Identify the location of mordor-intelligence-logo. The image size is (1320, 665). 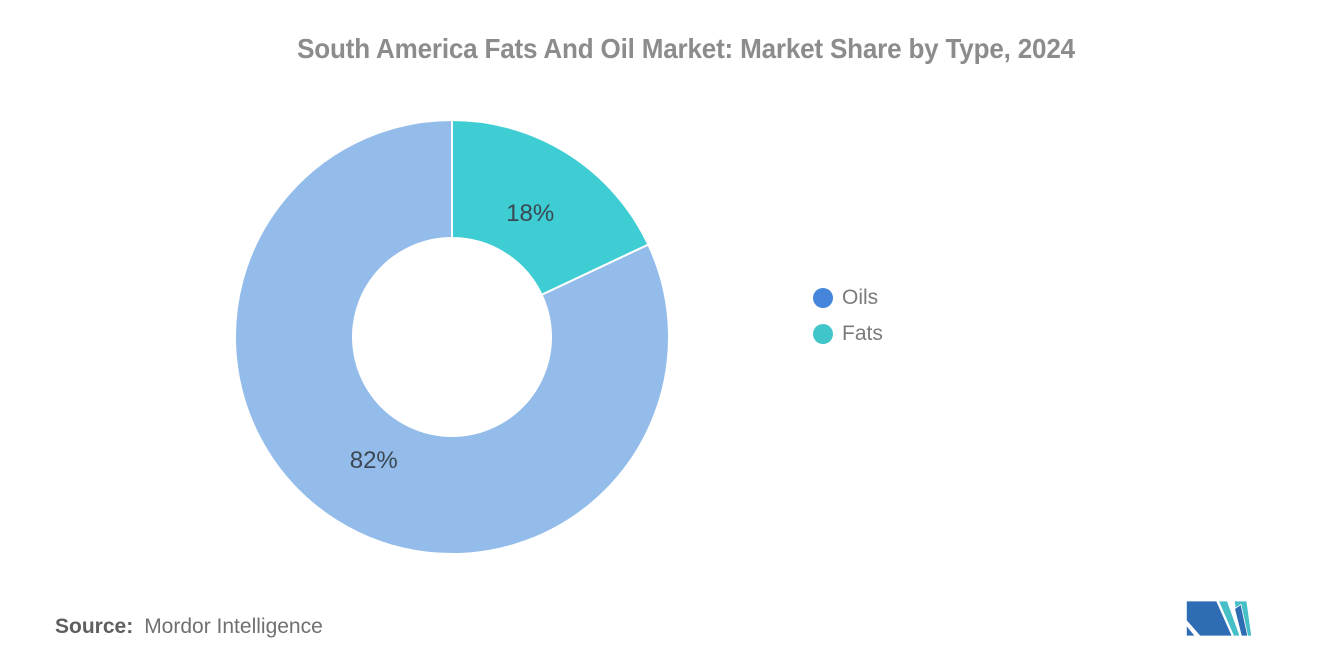
(1219, 618).